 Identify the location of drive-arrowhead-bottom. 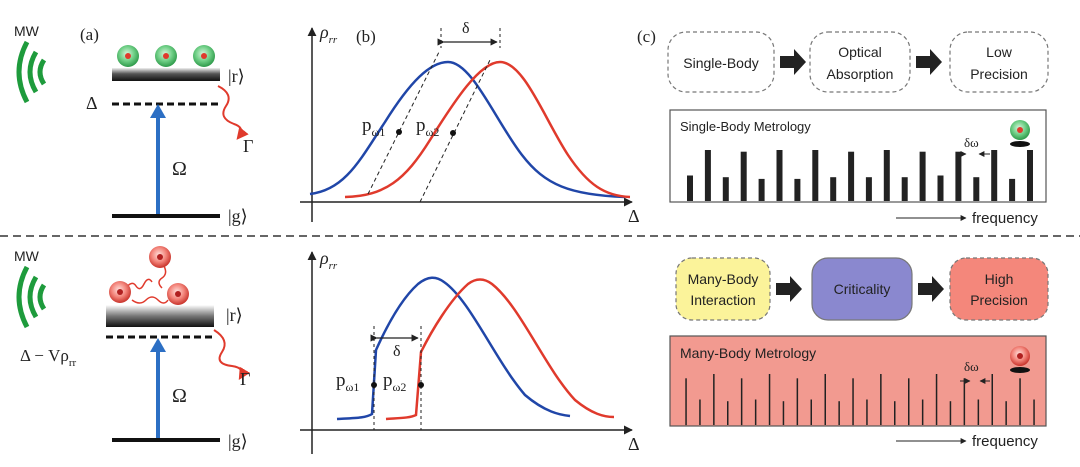
(158, 345).